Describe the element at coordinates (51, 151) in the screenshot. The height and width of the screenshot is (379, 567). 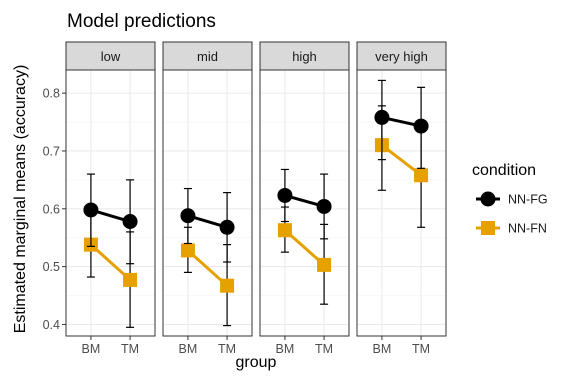
I see `y-tick-label: 0.7` at that location.